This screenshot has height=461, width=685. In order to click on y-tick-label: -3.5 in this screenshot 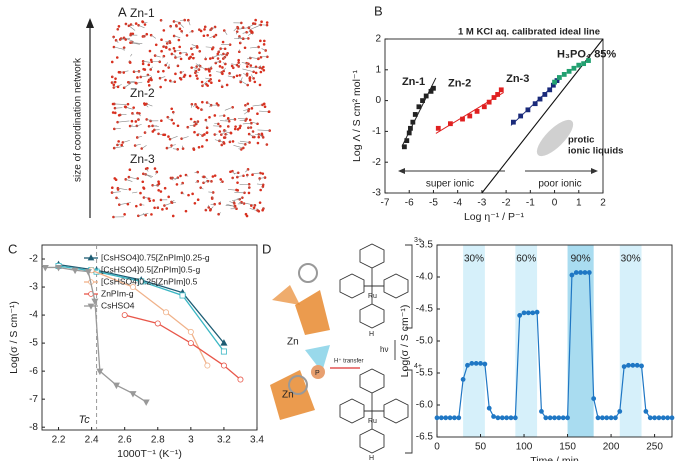, I will do `click(425, 245)`.